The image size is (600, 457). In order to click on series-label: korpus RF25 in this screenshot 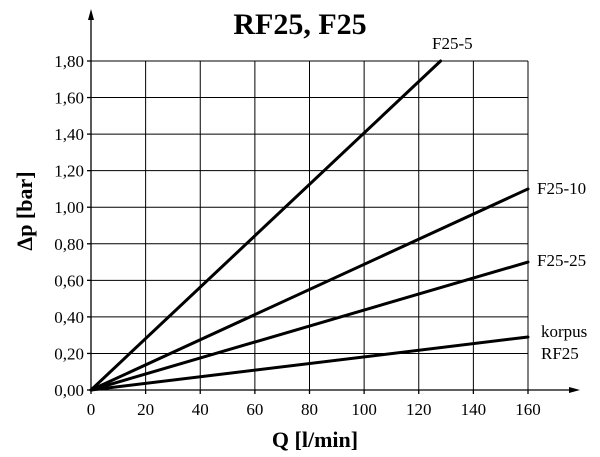, I will do `click(564, 342)`.